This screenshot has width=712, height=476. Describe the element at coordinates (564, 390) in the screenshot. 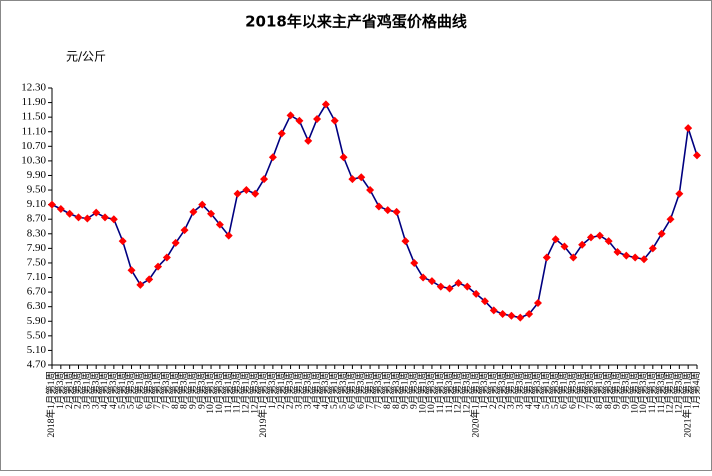

I see `x-tick-label: 6月第1周` at that location.